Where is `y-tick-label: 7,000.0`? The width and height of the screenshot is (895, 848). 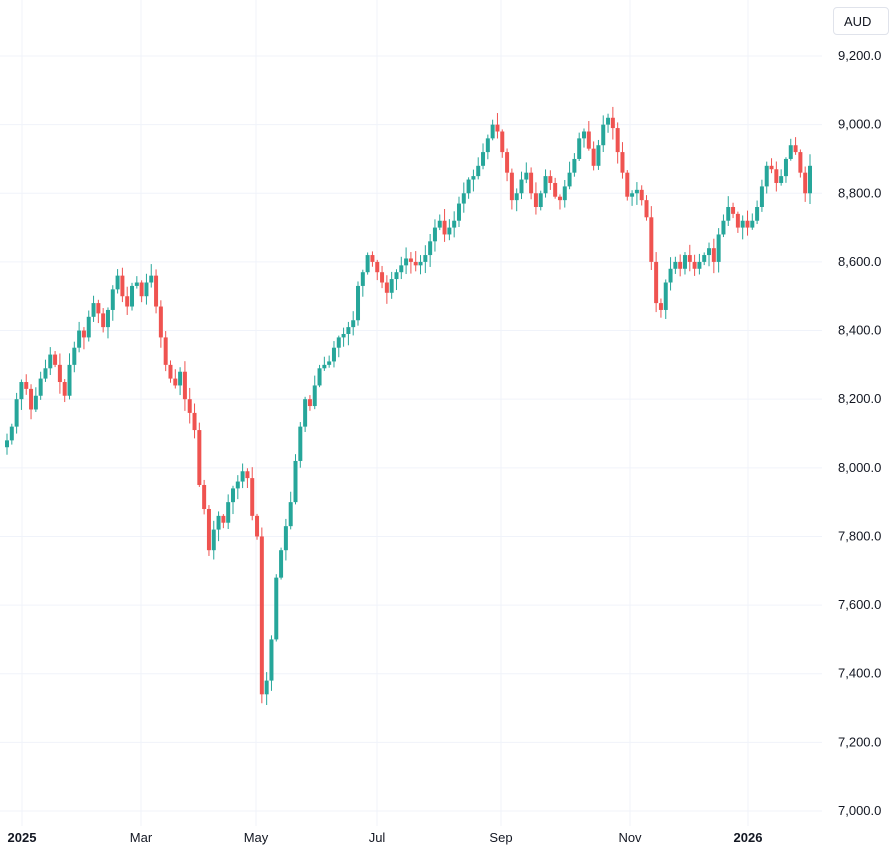
y-tick-label: 7,000.0 is located at coordinates (859, 810).